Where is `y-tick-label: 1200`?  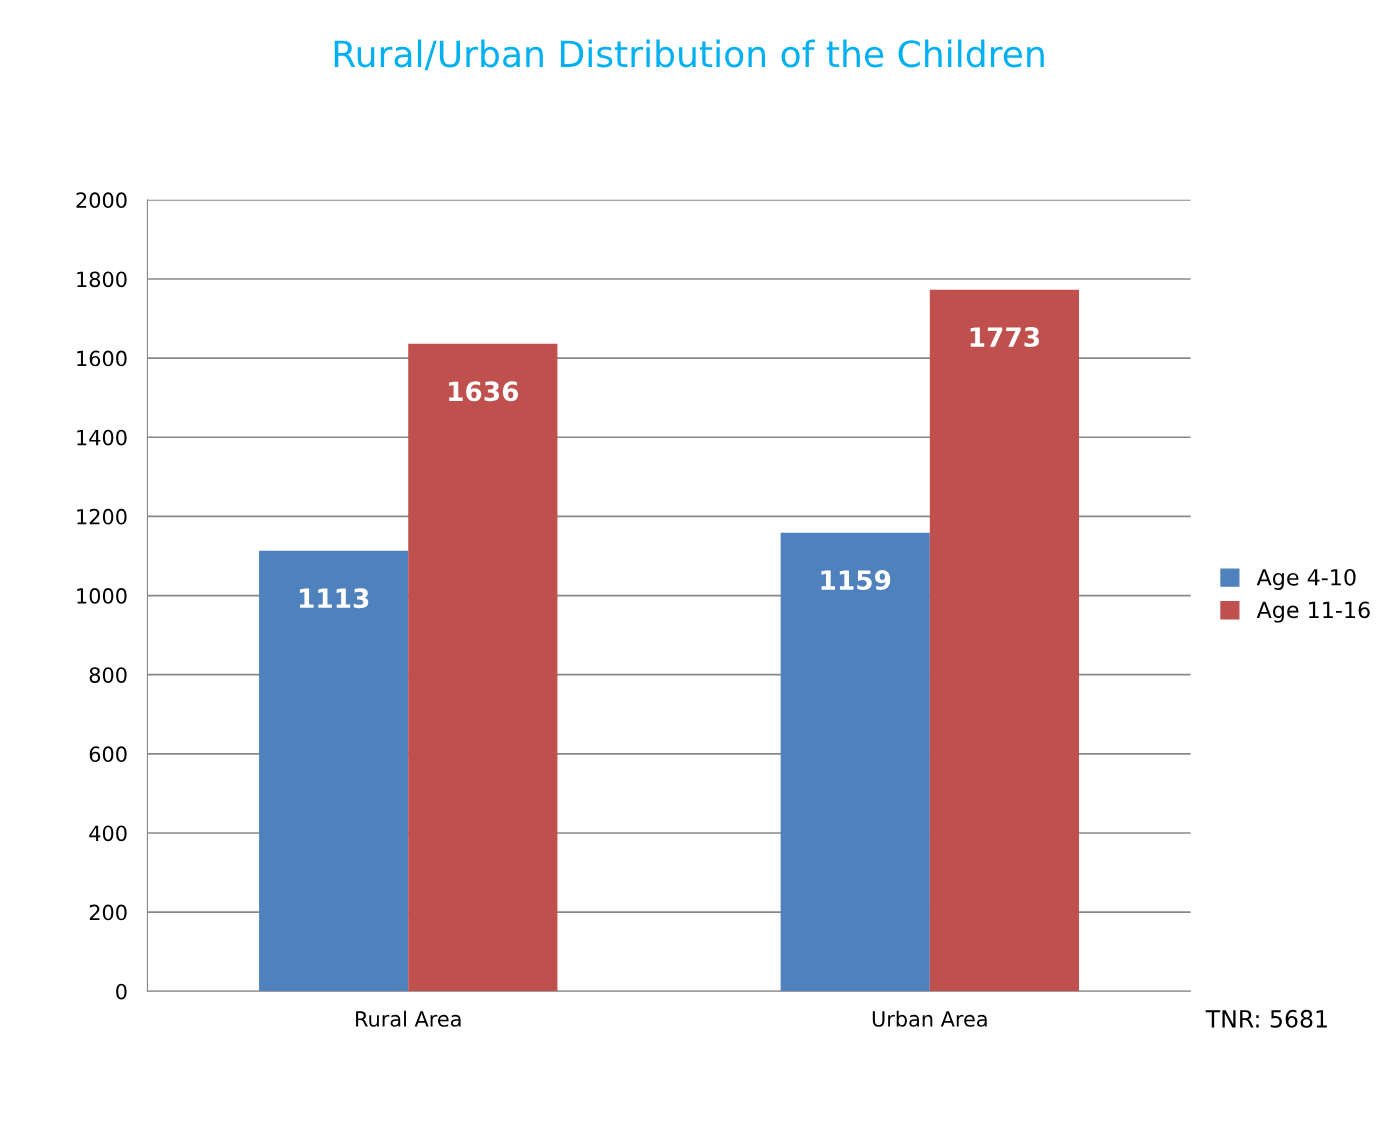 y-tick-label: 1200 is located at coordinates (102, 516).